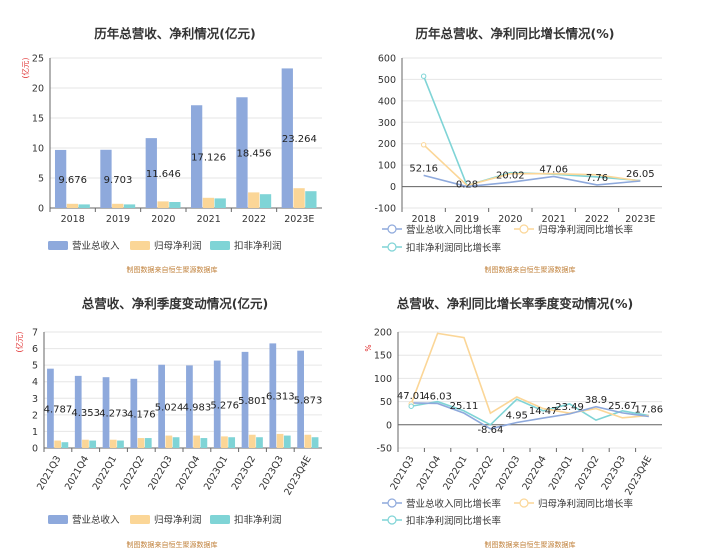 Image resolution: width=707 pixels, height=560 pixels. What do you see at coordinates (587, 473) in the screenshot?
I see `x-tick-label: 2023Q2` at bounding box center [587, 473].